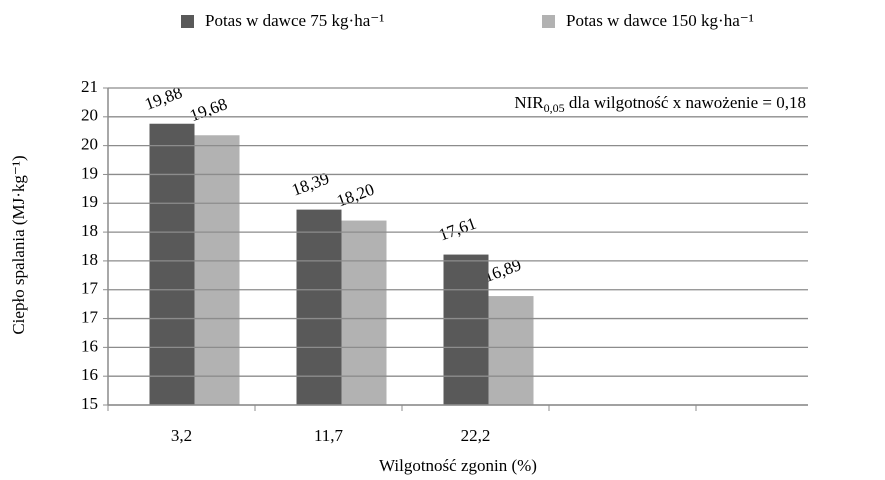  Describe the element at coordinates (529, 102) in the screenshot. I see `annotation-main: NIR` at that location.